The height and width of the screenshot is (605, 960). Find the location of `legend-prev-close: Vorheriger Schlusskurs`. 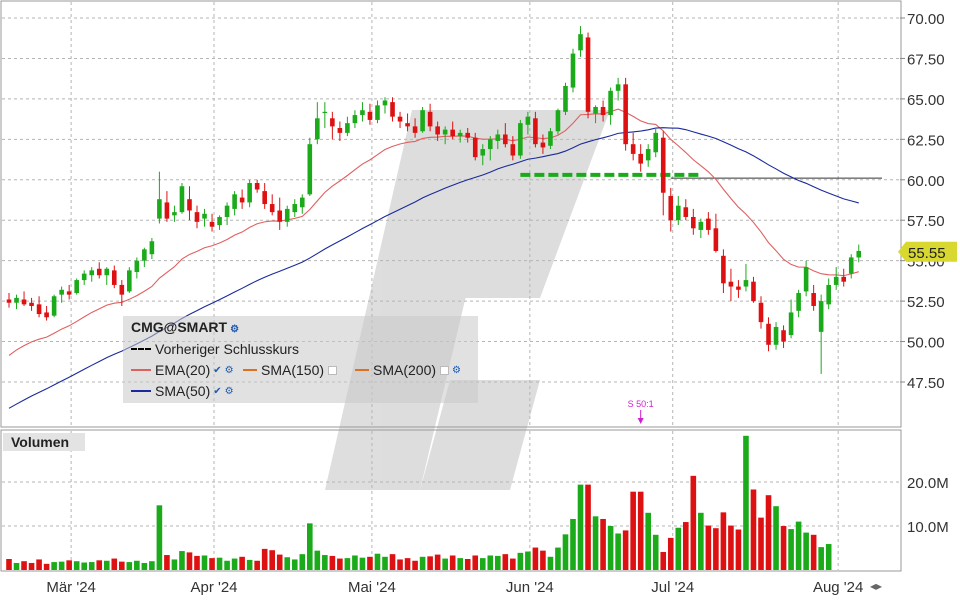

legend-prev-close: Vorheriger Schlusskurs is located at coordinates (215, 349).